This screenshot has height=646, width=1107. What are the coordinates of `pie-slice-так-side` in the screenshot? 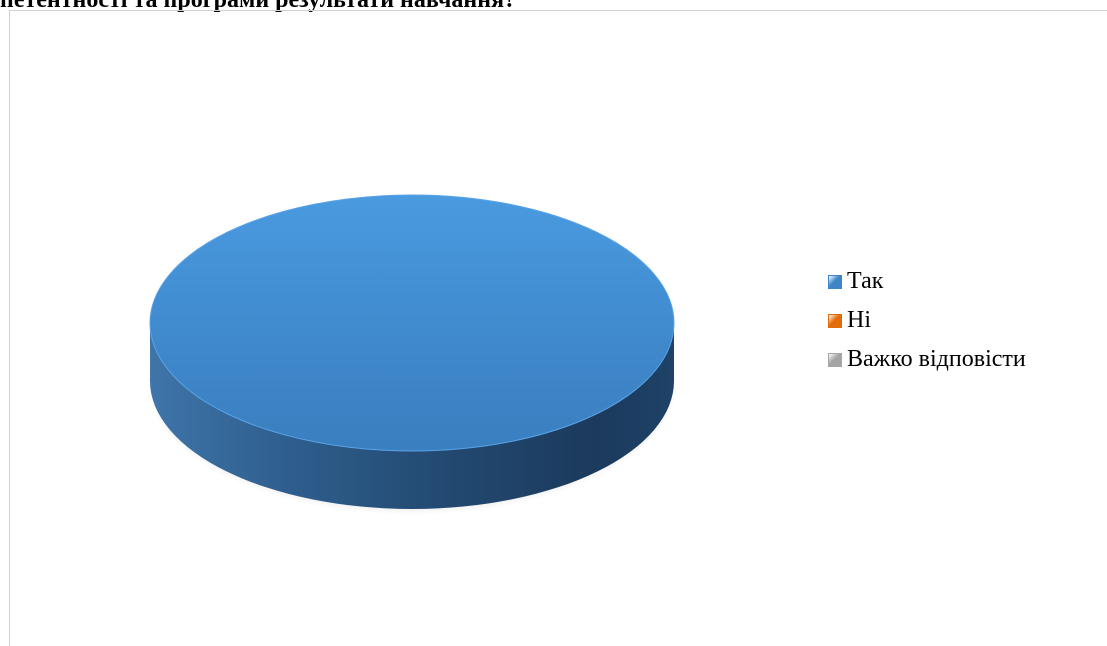 It's located at (412, 416).